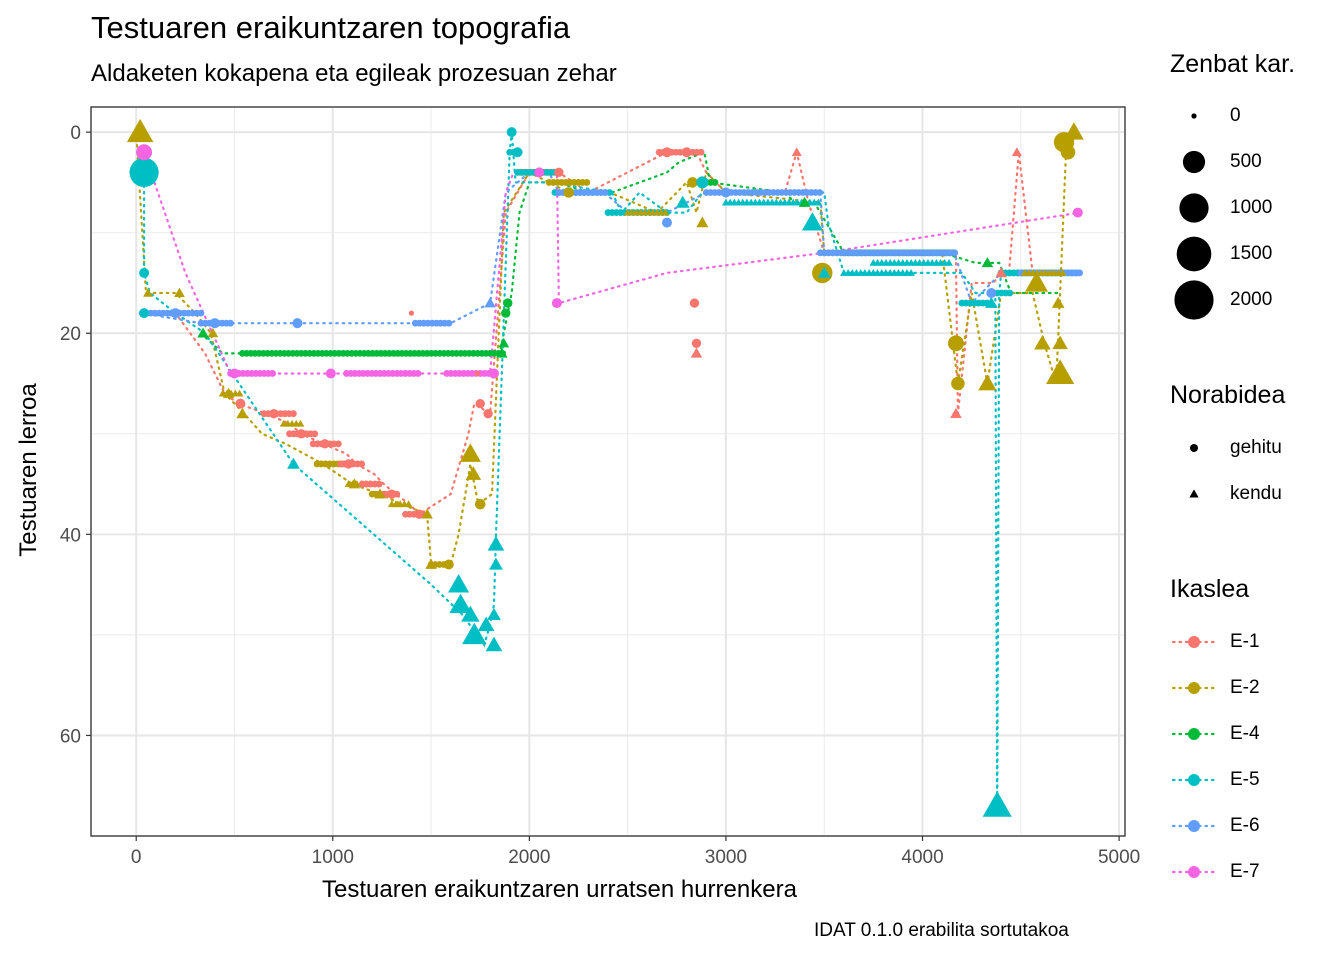 Image resolution: width=1344 pixels, height=960 pixels. I want to click on color-legend-label: E-7, so click(1245, 871).